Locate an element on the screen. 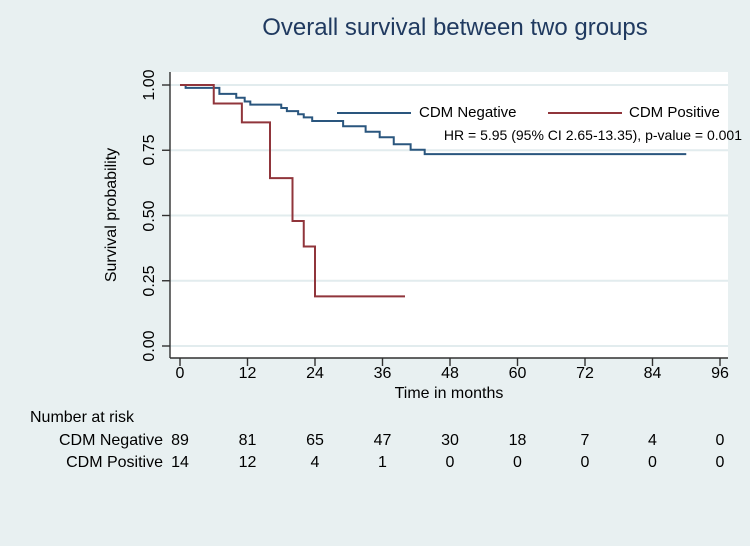 This screenshot has width=750, height=546. y-tick-label: 0.75 is located at coordinates (149, 150).